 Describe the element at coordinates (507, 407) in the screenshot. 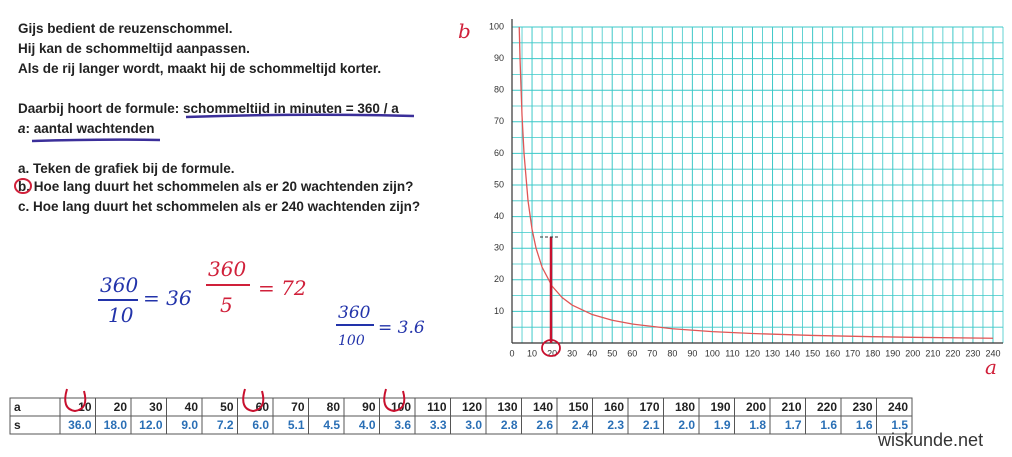

I see `table-cell: 130` at that location.